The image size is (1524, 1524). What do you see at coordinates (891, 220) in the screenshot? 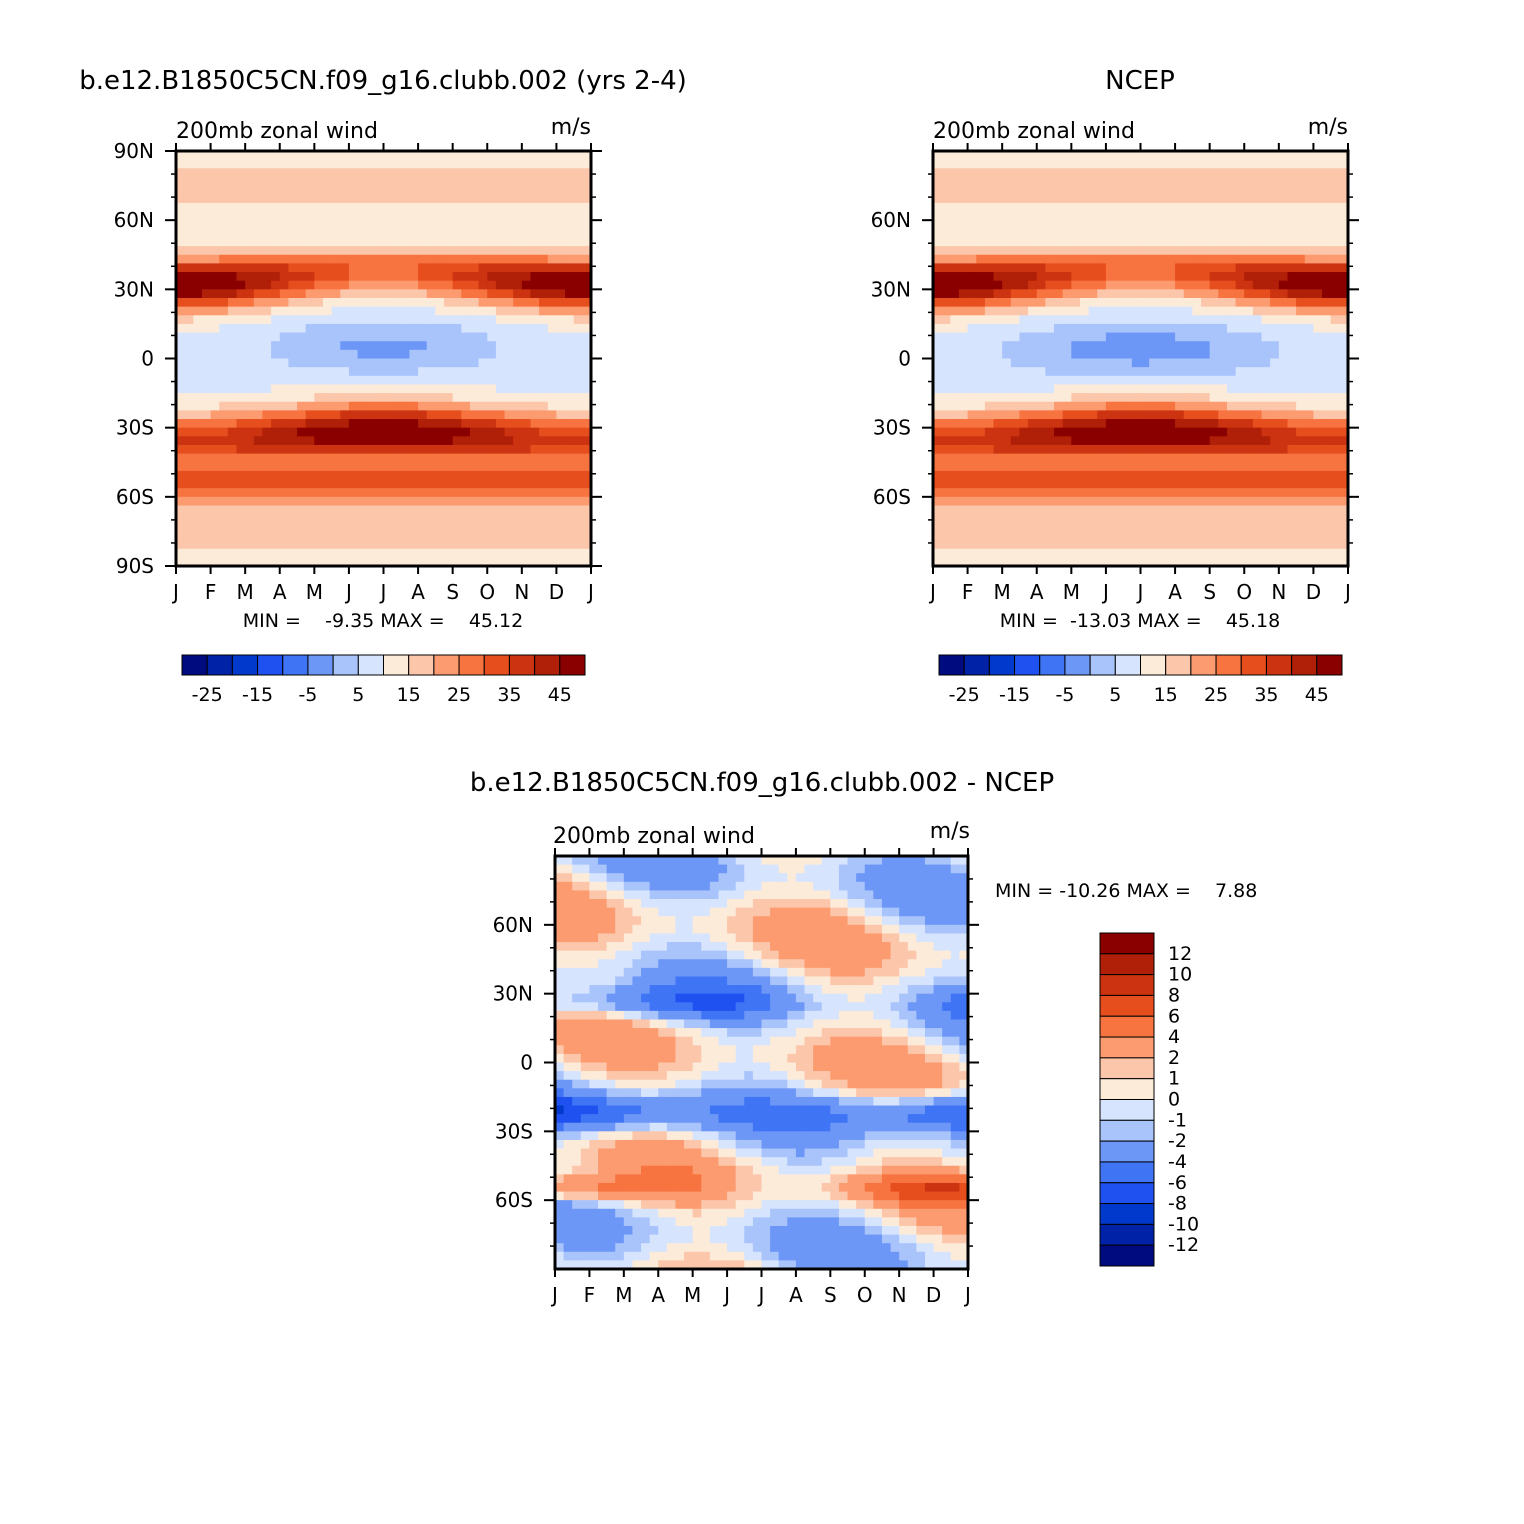
I see `y-tick-label: 60N` at bounding box center [891, 220].